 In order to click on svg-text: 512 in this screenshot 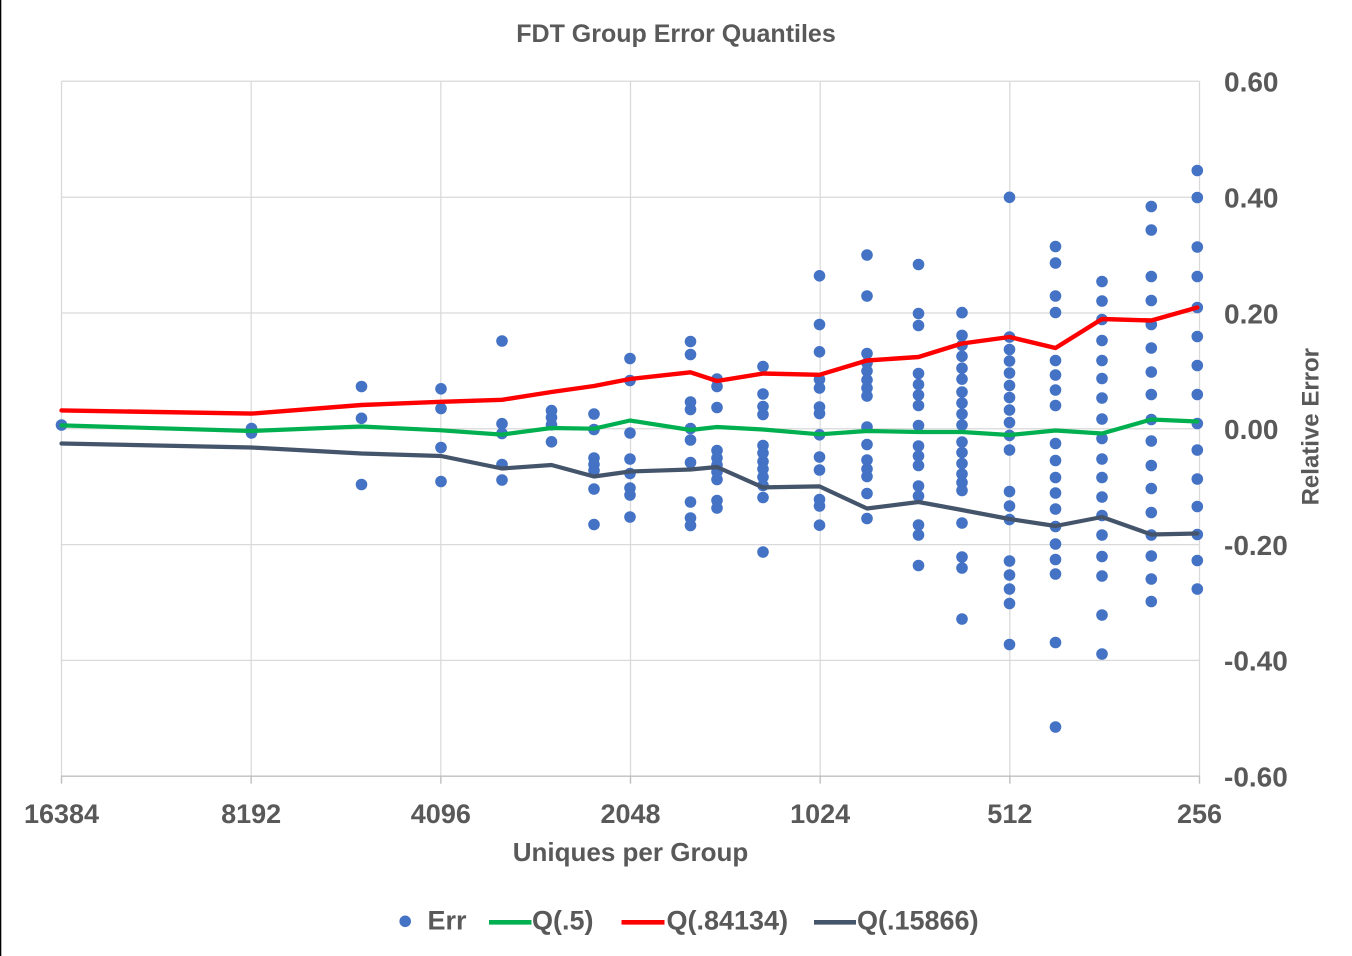, I will do `click(1009, 814)`.